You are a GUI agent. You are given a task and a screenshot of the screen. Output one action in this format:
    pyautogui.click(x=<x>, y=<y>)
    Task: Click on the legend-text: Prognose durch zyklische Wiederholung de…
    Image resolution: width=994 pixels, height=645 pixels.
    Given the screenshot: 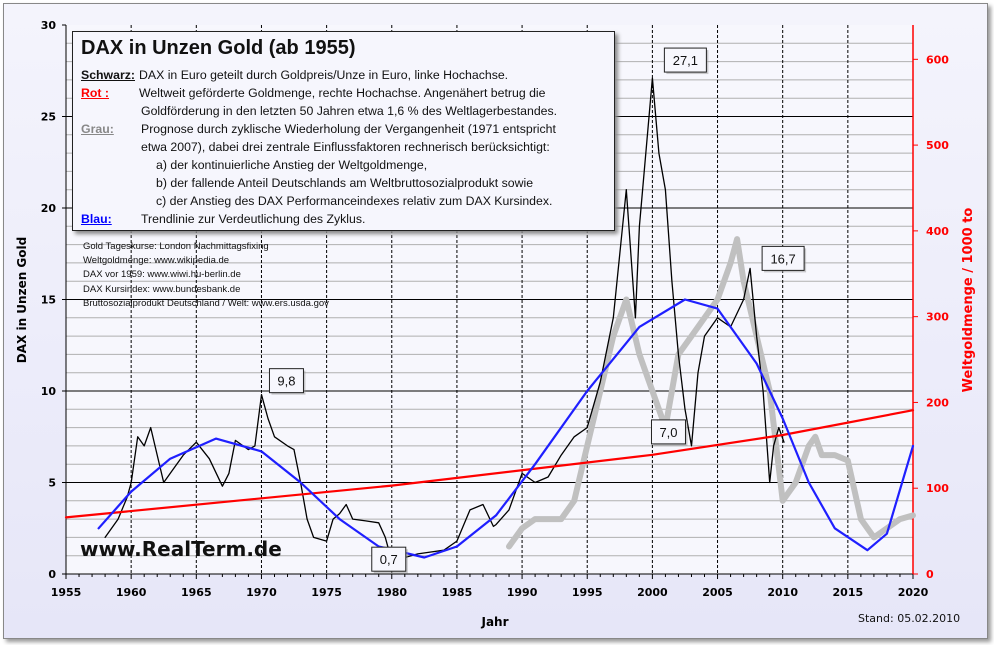 What is the action you would take?
    pyautogui.click(x=348, y=129)
    